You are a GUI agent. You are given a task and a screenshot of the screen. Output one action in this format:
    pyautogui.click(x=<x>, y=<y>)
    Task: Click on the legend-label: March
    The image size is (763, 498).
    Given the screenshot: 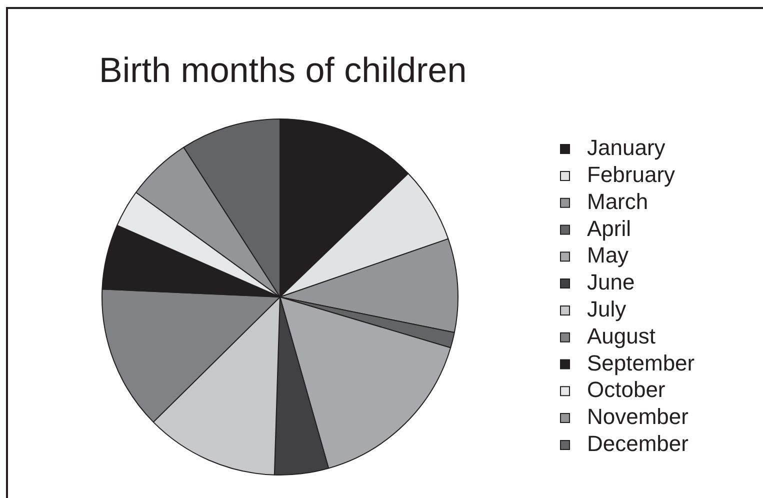 What is the action you would take?
    pyautogui.click(x=617, y=201)
    